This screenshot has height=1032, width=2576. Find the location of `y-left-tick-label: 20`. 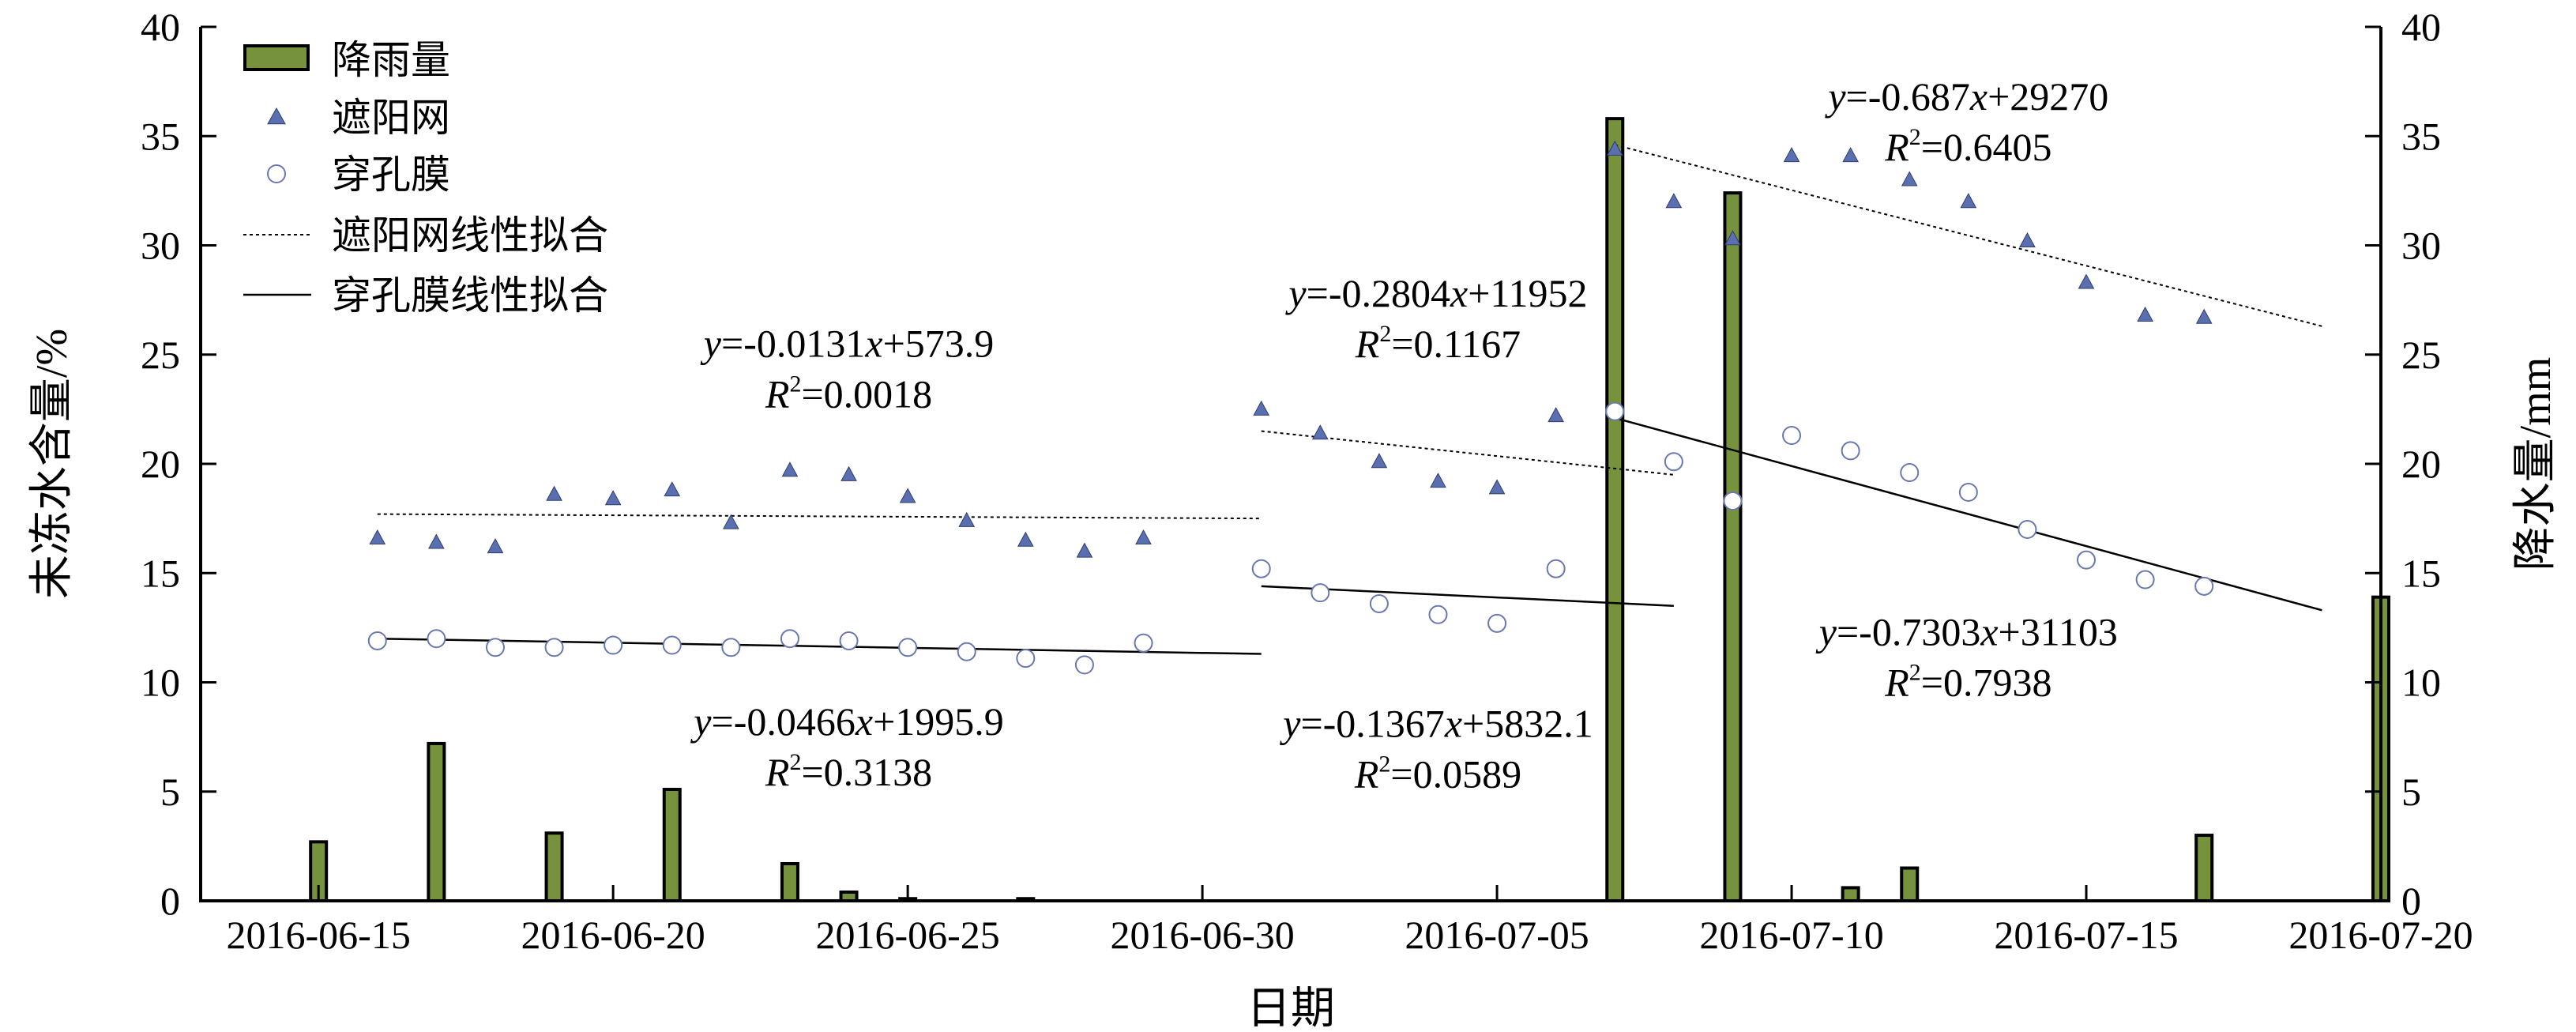

y-left-tick-label: 20 is located at coordinates (161, 464).